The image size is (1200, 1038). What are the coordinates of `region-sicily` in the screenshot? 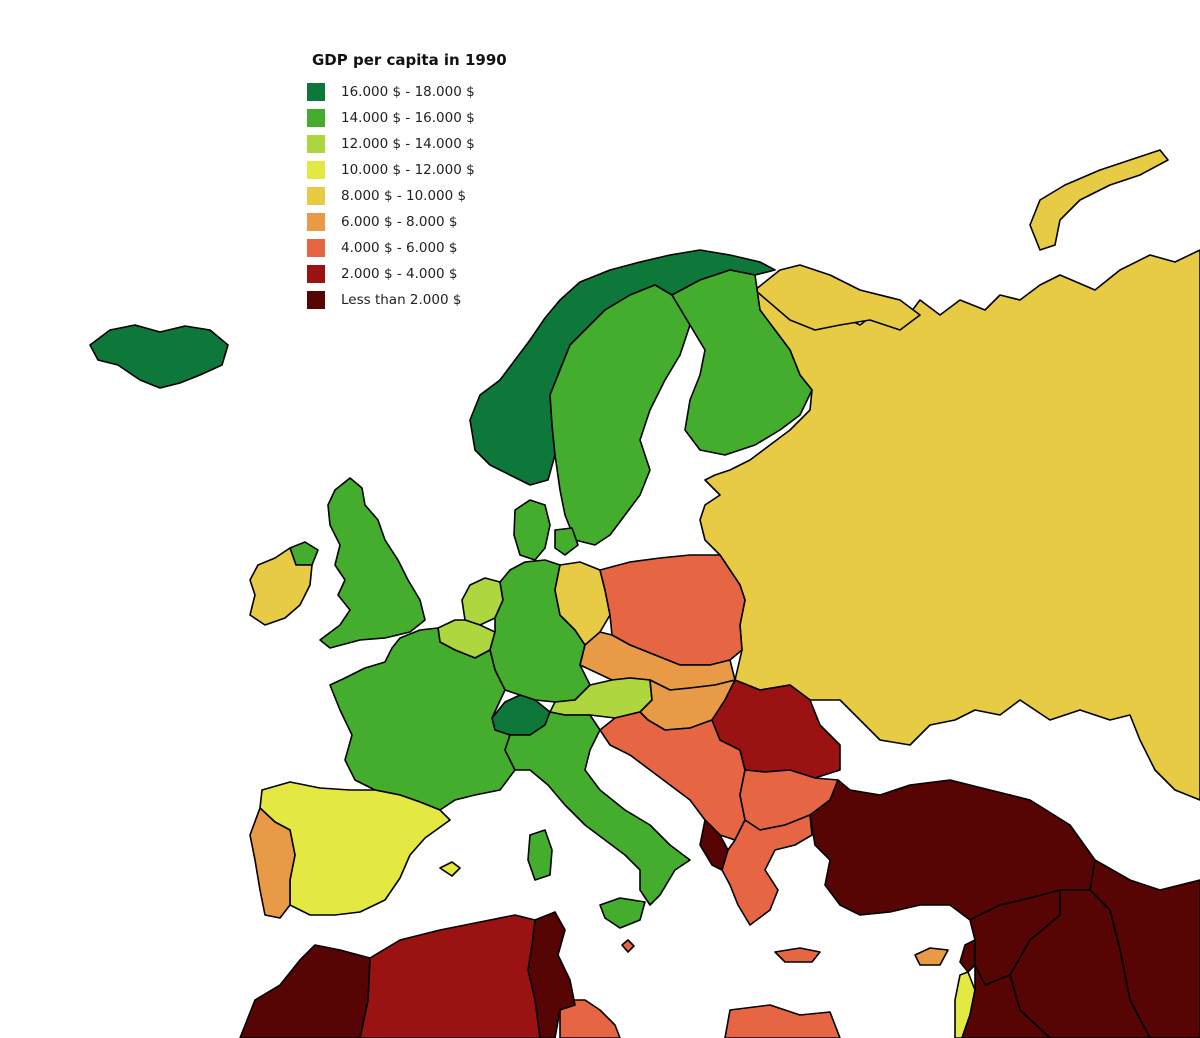 It's located at (622, 913).